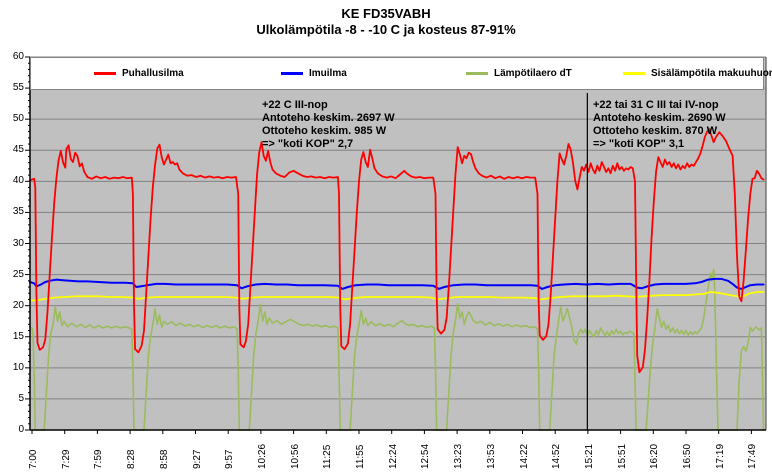 The width and height of the screenshot is (772, 472). I want to click on y-tick-label: 35, so click(18, 212).